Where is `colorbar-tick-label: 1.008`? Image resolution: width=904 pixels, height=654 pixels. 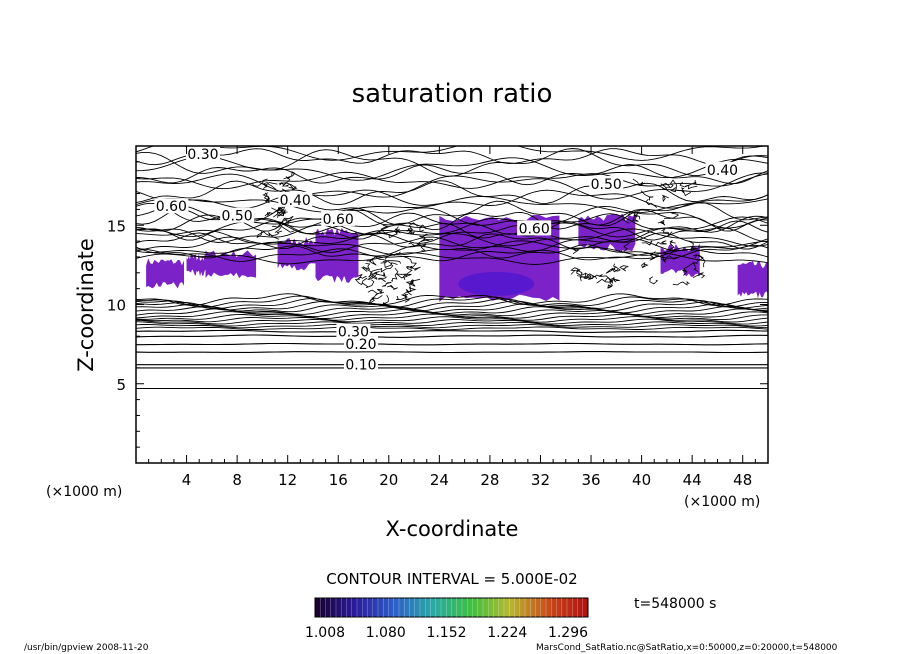
colorbar-tick-label: 1.008 is located at coordinates (325, 633).